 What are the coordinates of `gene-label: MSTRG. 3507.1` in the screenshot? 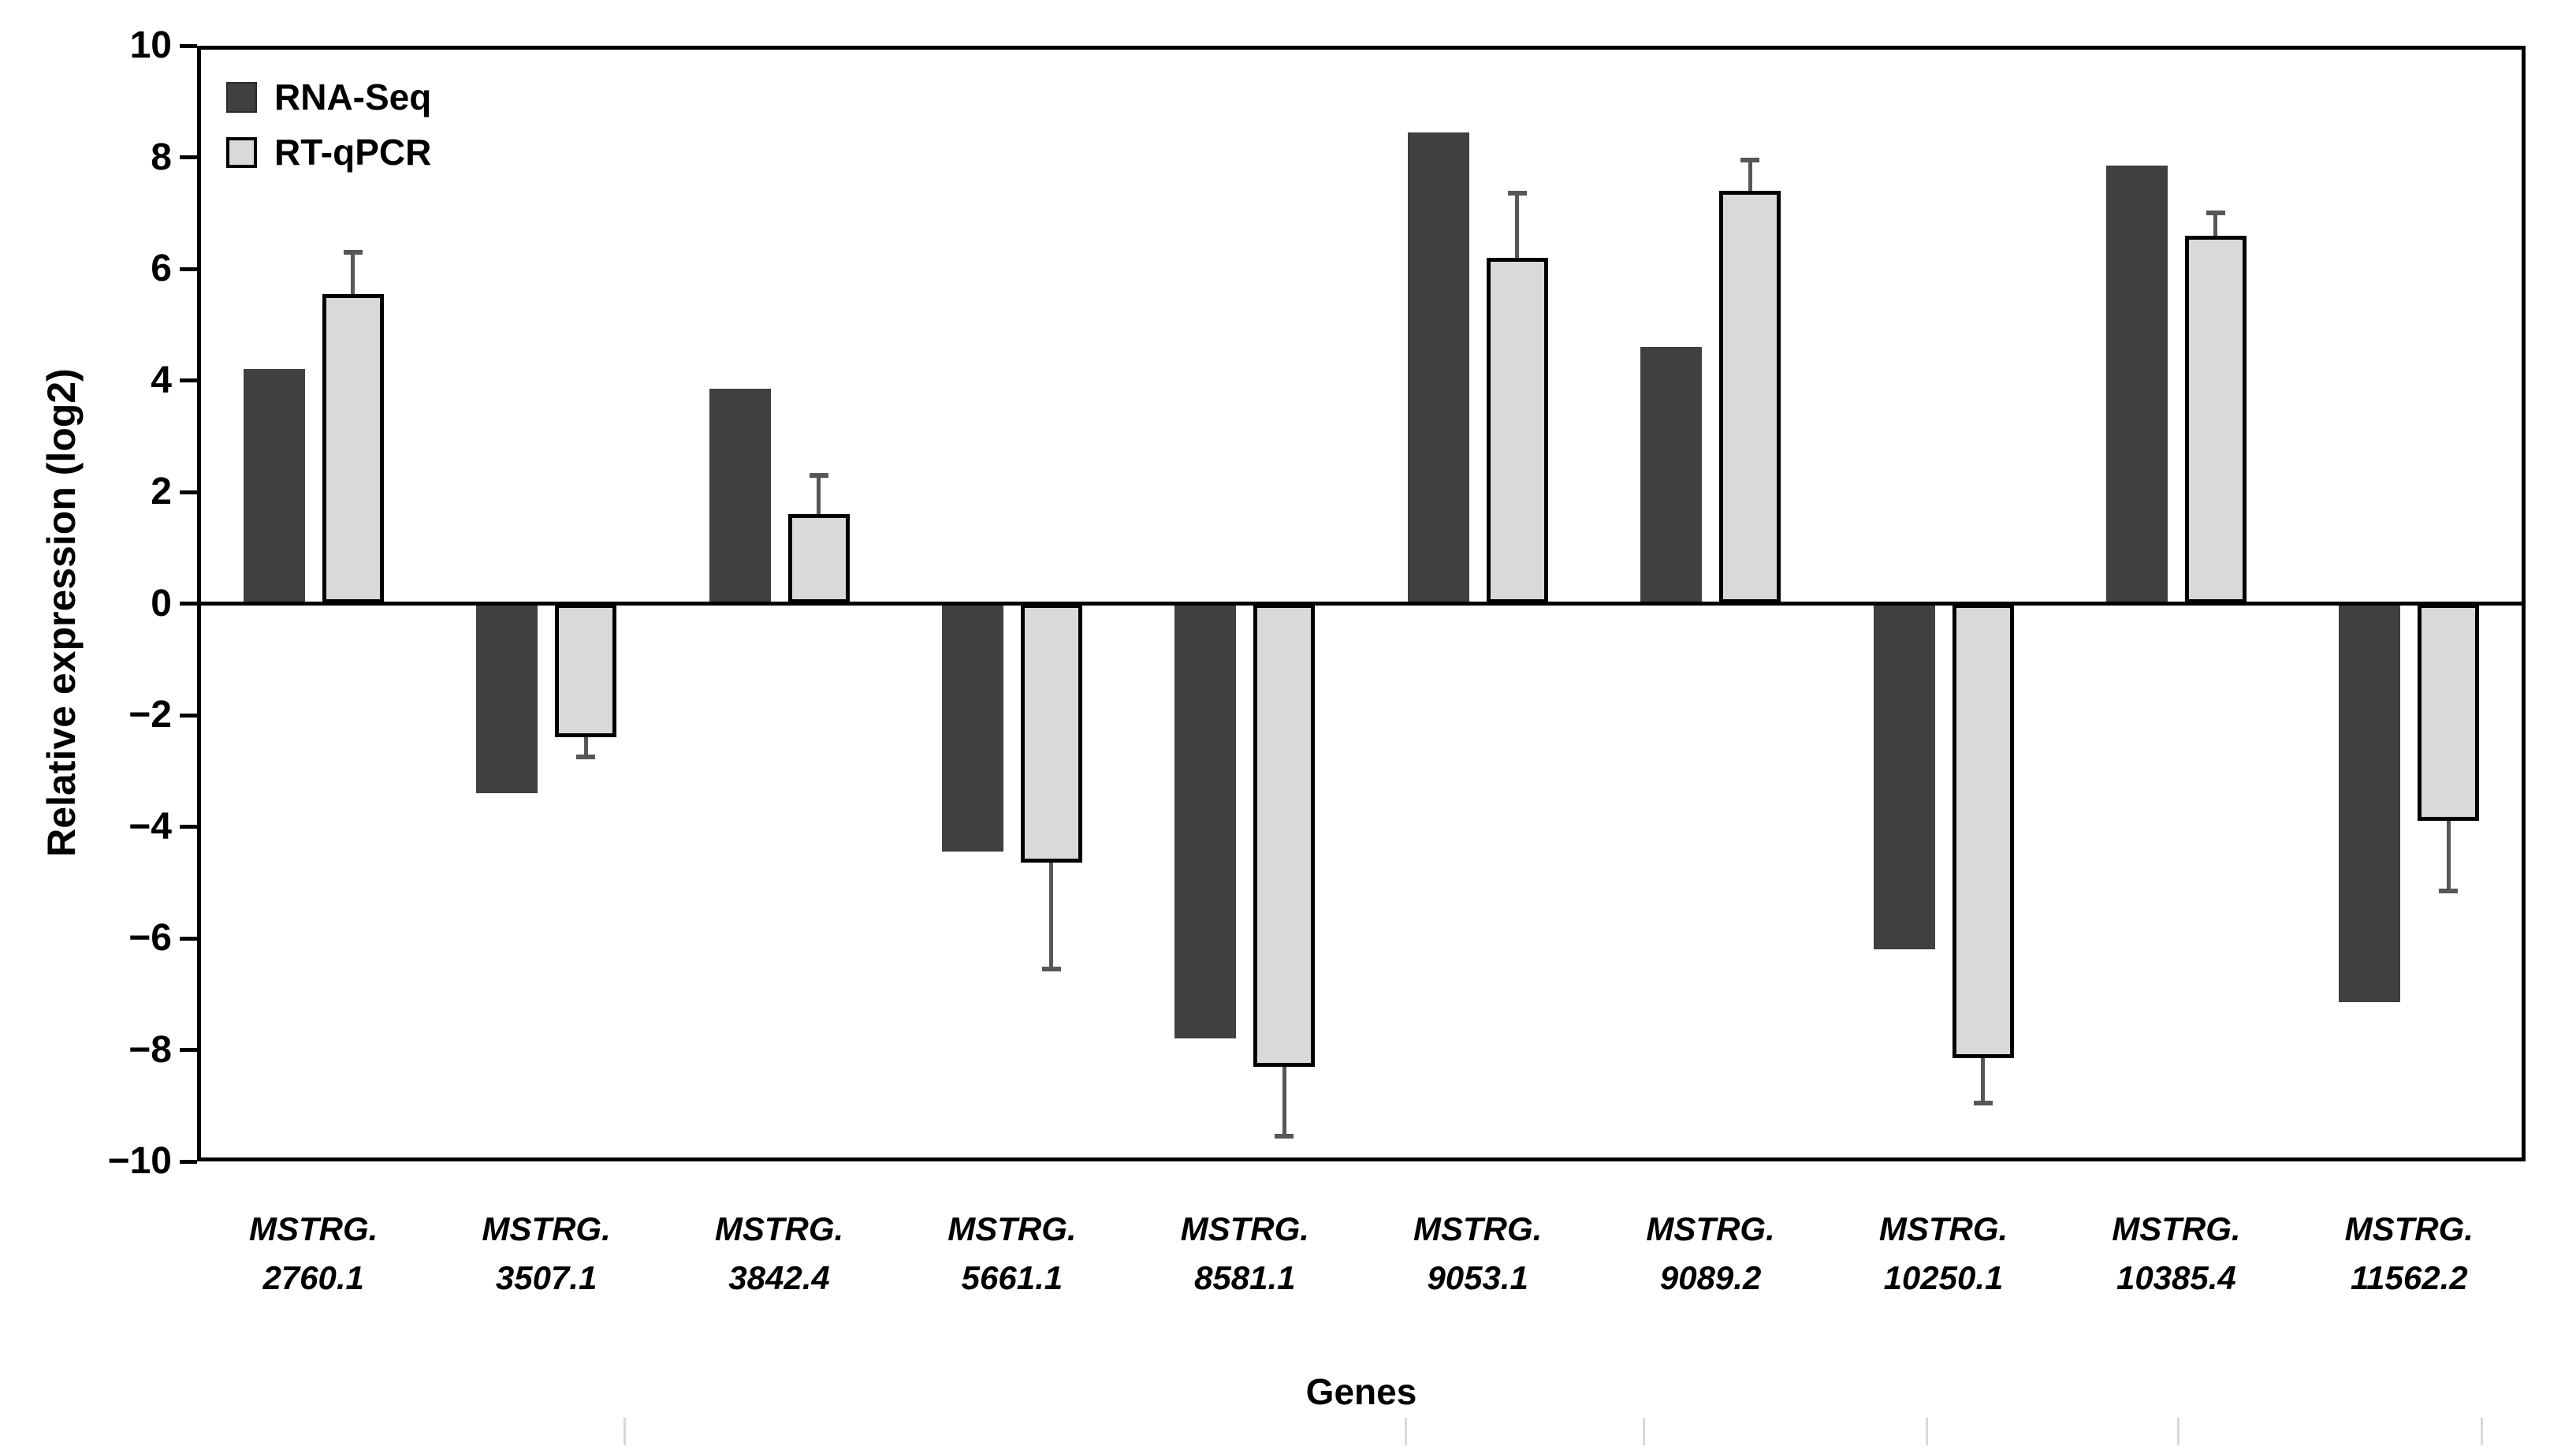 It's located at (546, 1253).